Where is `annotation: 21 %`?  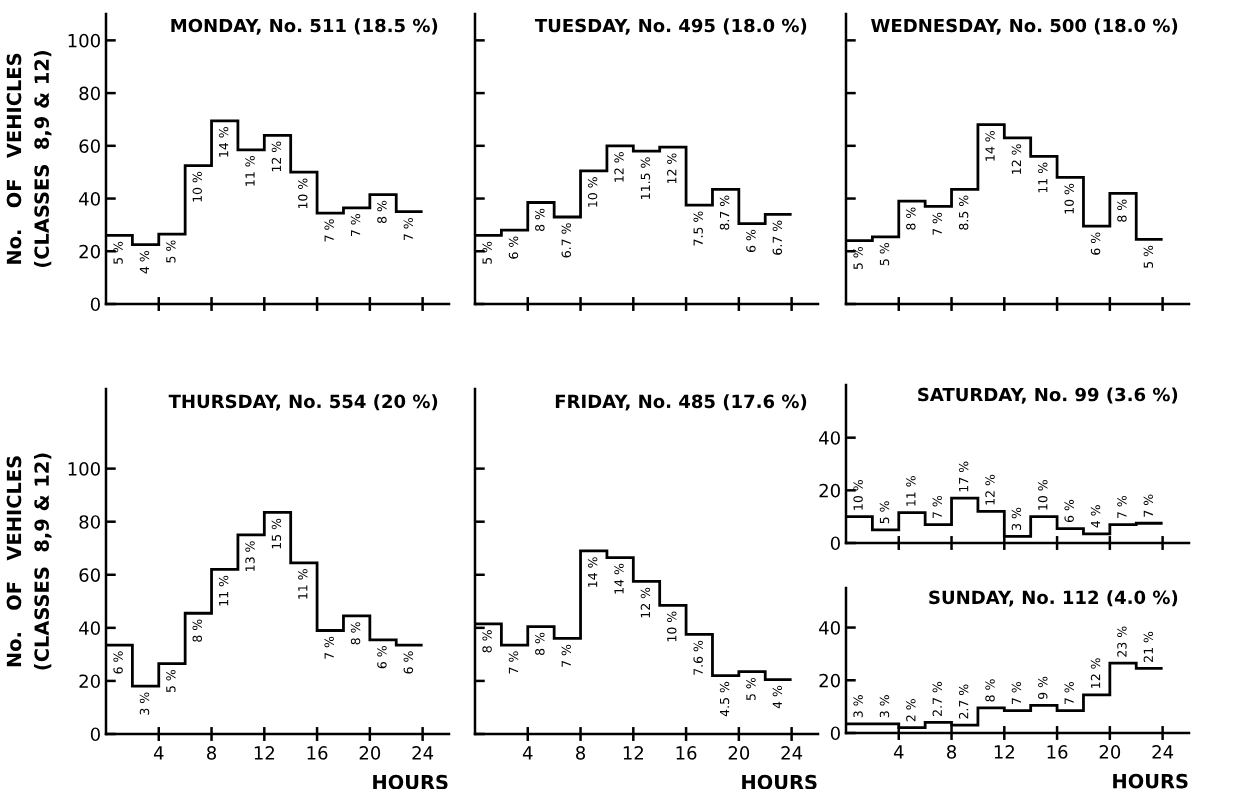
annotation: 21 % is located at coordinates (1148, 646).